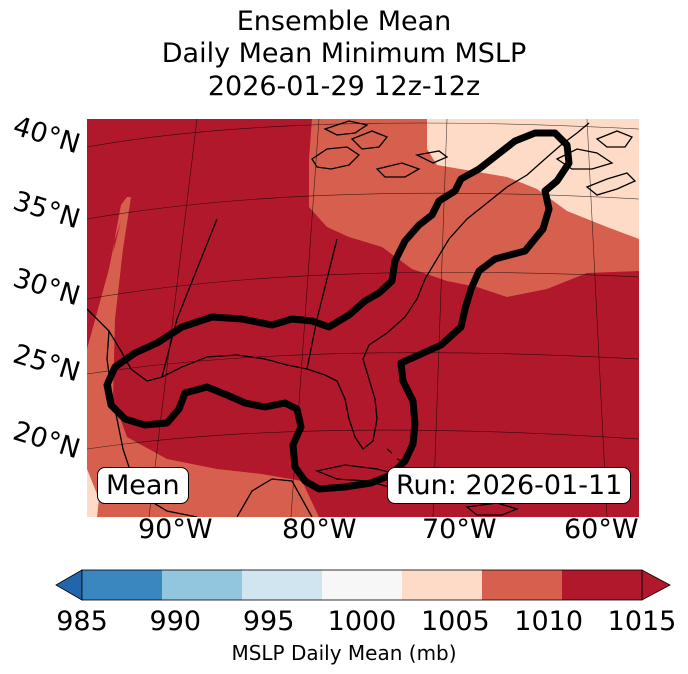 The image size is (688, 674). I want to click on lon-label-70w: 70°W, so click(459, 529).